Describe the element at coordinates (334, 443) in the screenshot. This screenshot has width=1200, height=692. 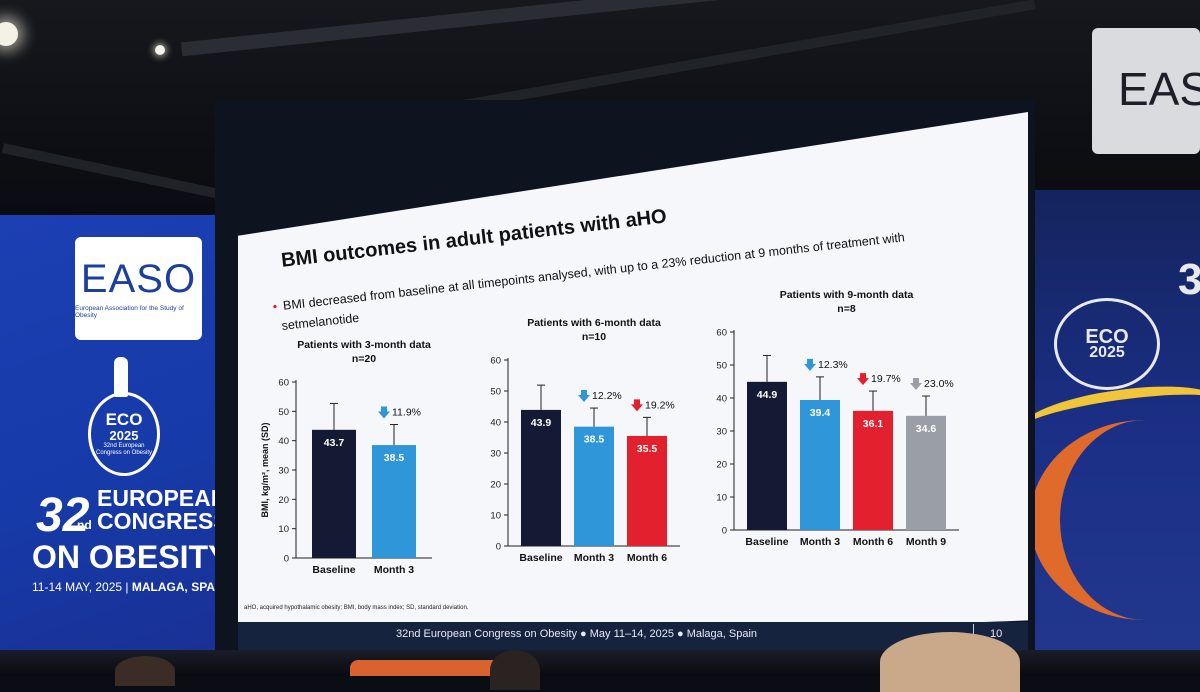
I see `bar-value-label: 43.7` at that location.